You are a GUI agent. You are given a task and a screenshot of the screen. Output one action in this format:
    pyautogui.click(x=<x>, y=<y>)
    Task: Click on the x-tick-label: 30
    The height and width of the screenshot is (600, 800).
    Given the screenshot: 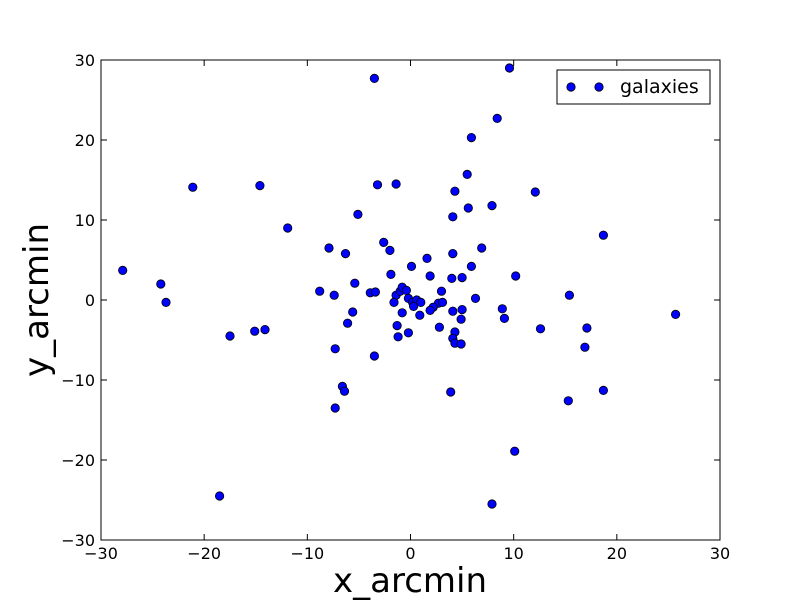 What is the action you would take?
    pyautogui.click(x=720, y=553)
    